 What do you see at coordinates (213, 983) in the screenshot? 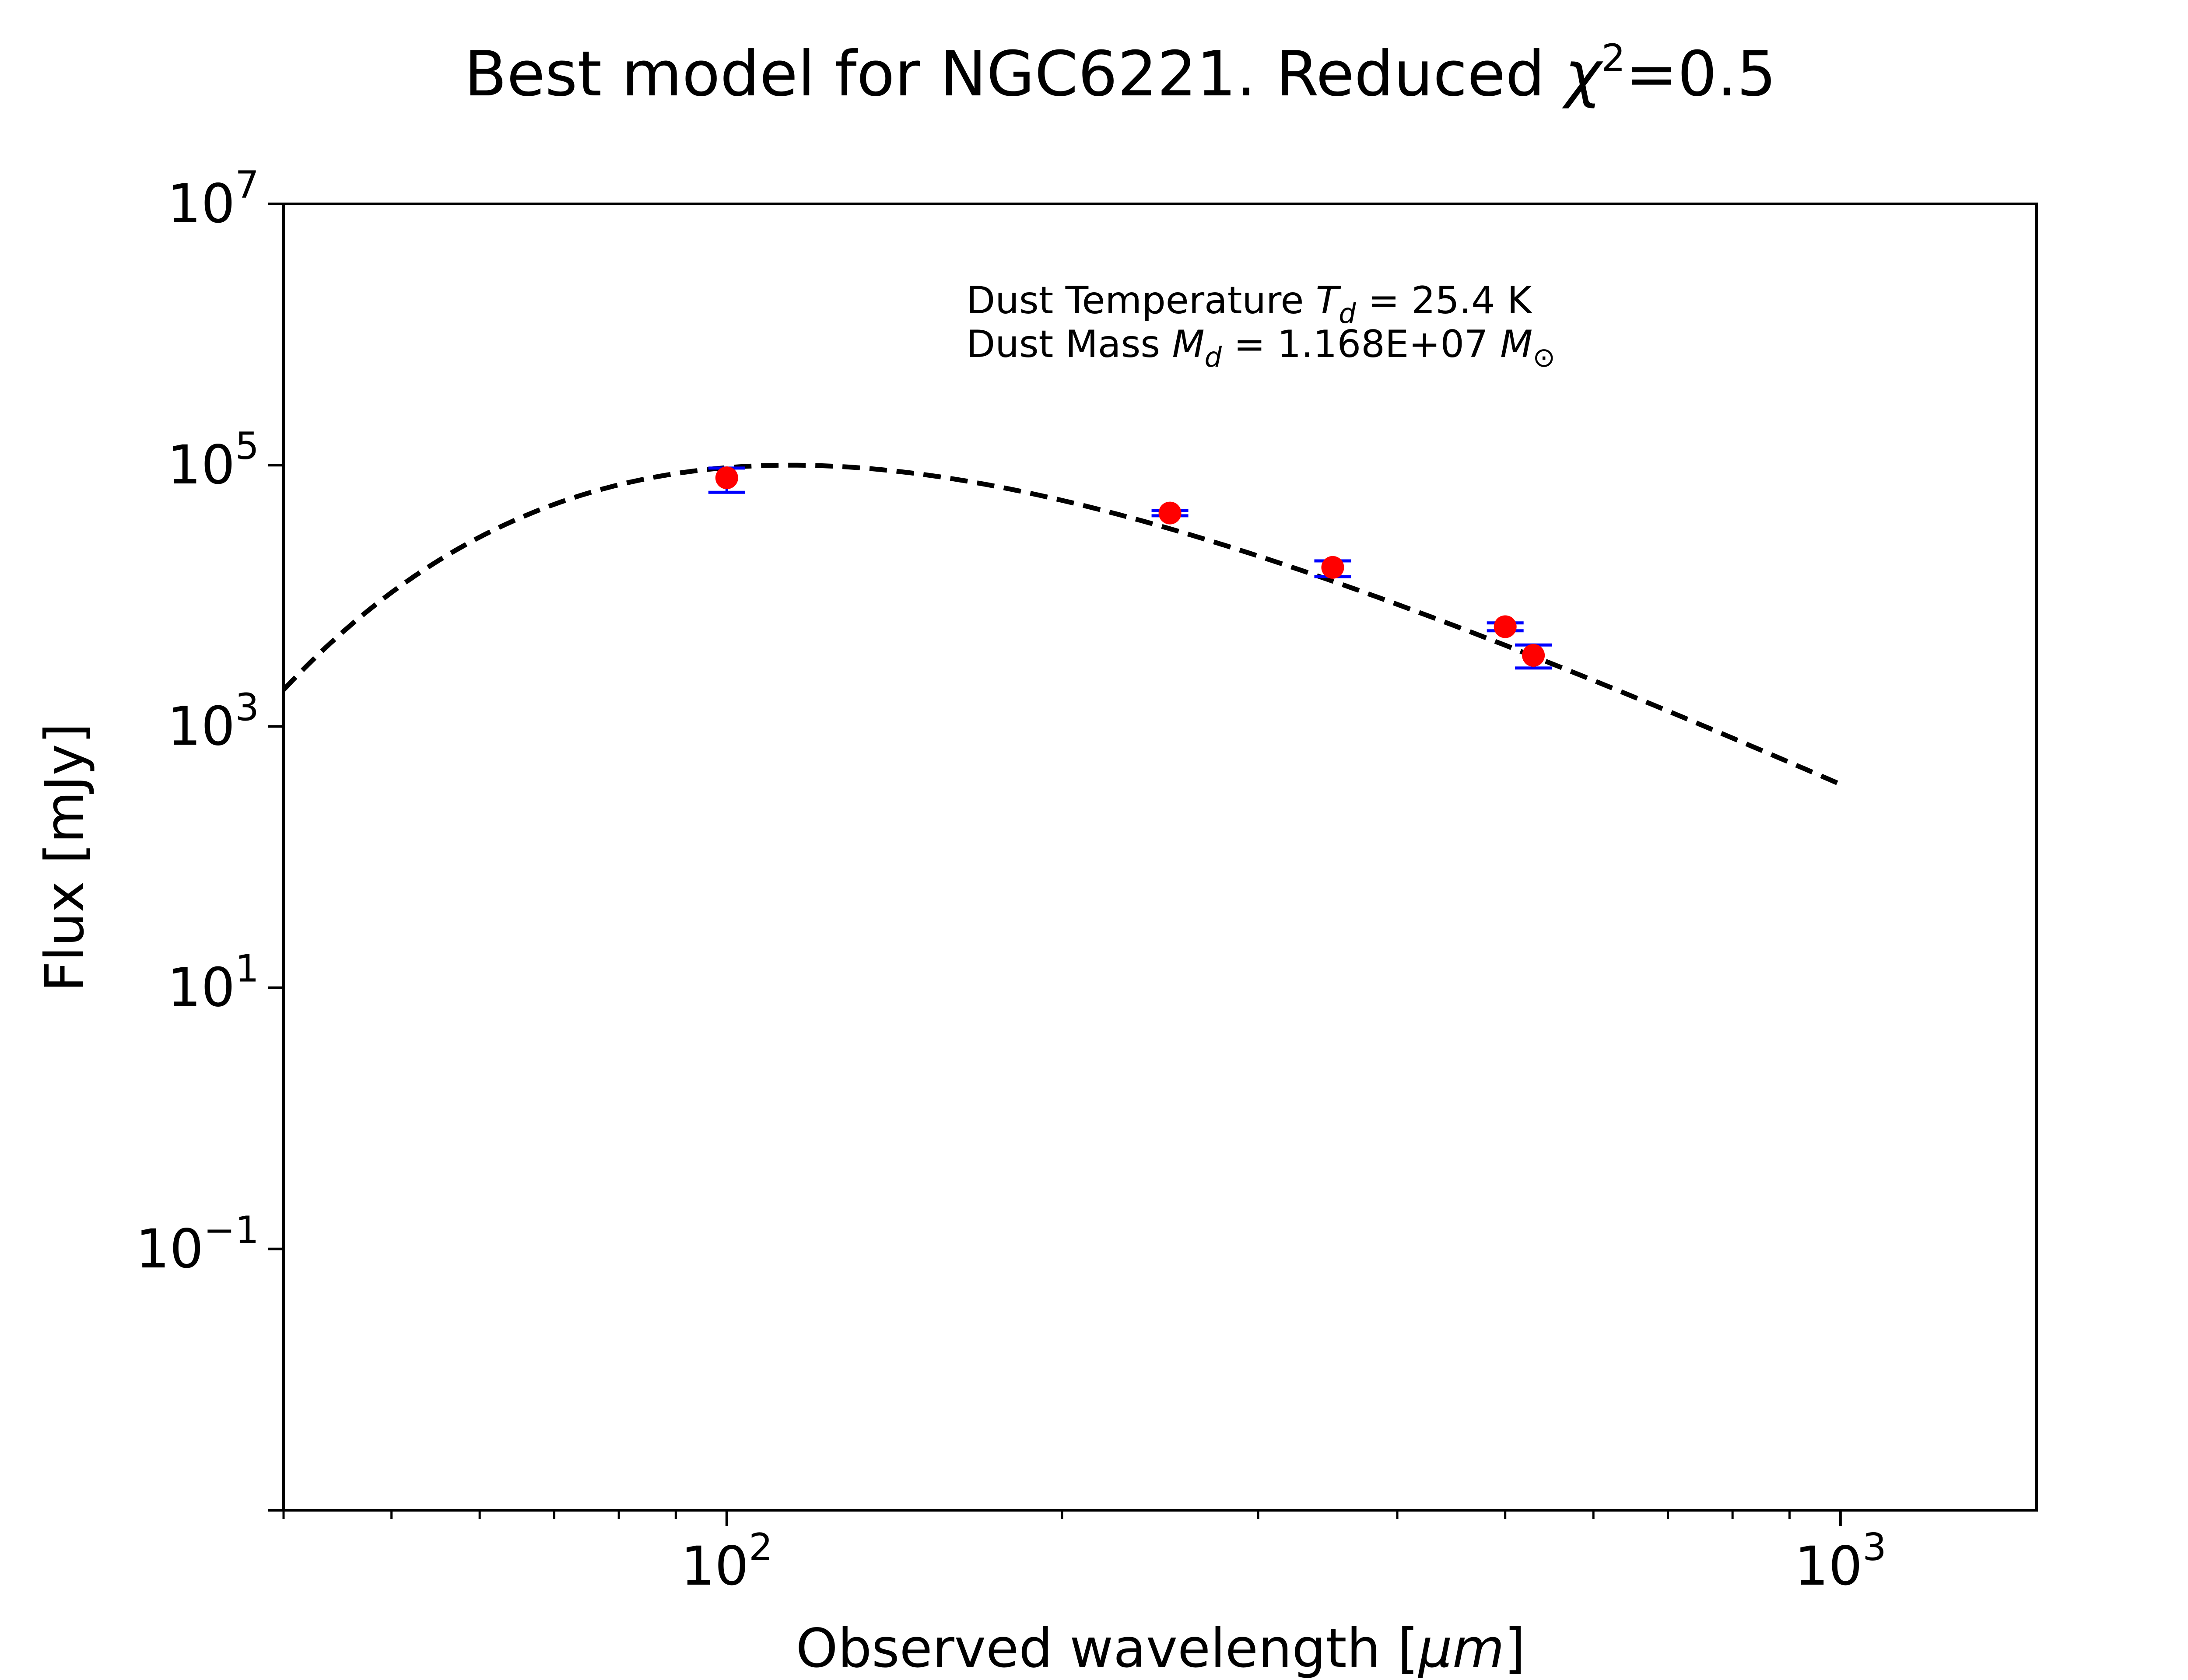
I see `y-tick-label: 10¹` at bounding box center [213, 983].